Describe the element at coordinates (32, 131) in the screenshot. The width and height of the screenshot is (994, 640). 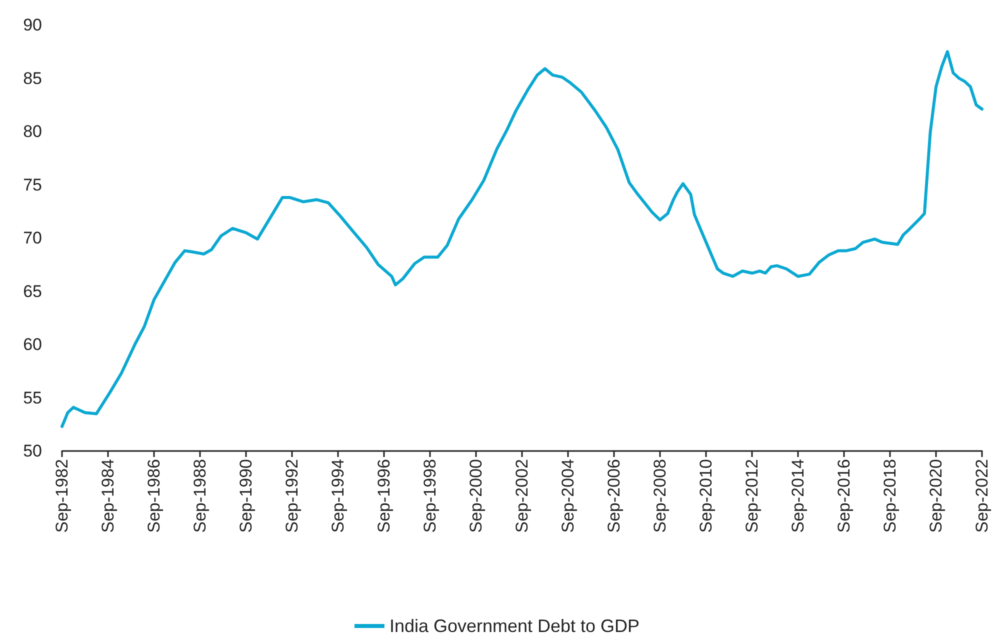
I see `y-tick-label: 80` at that location.